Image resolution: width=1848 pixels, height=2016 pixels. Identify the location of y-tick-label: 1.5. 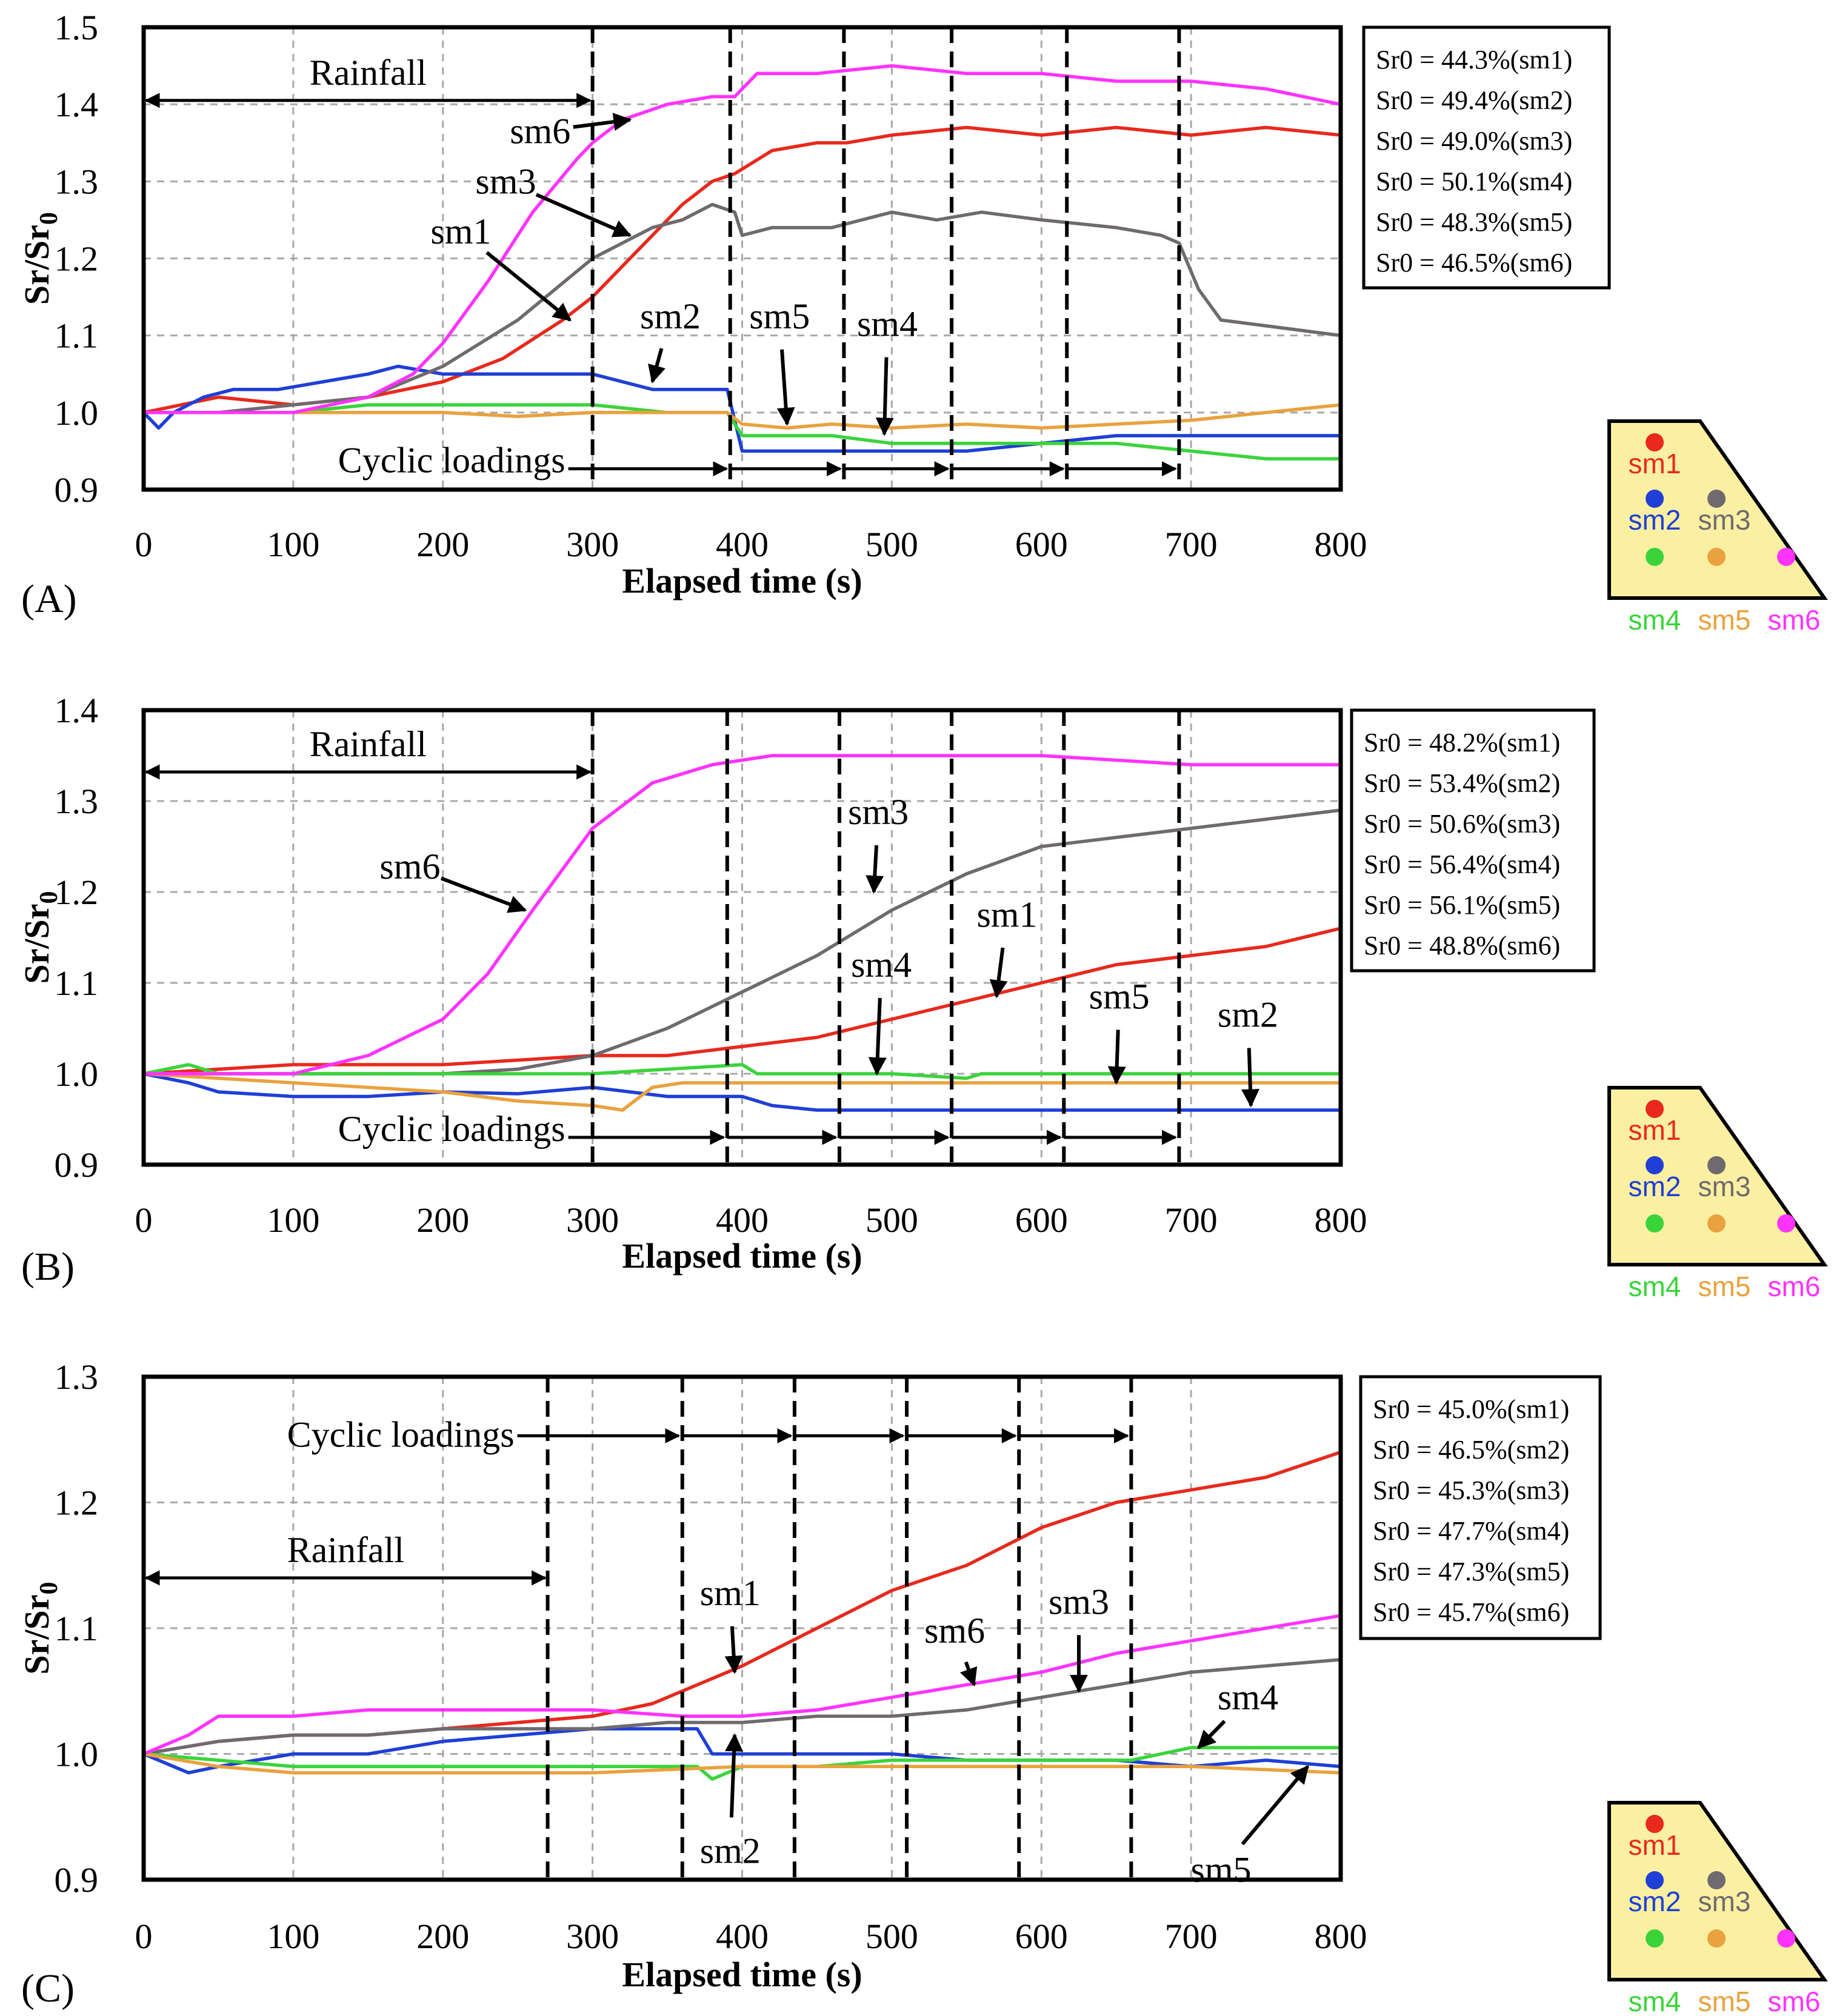
(77, 27).